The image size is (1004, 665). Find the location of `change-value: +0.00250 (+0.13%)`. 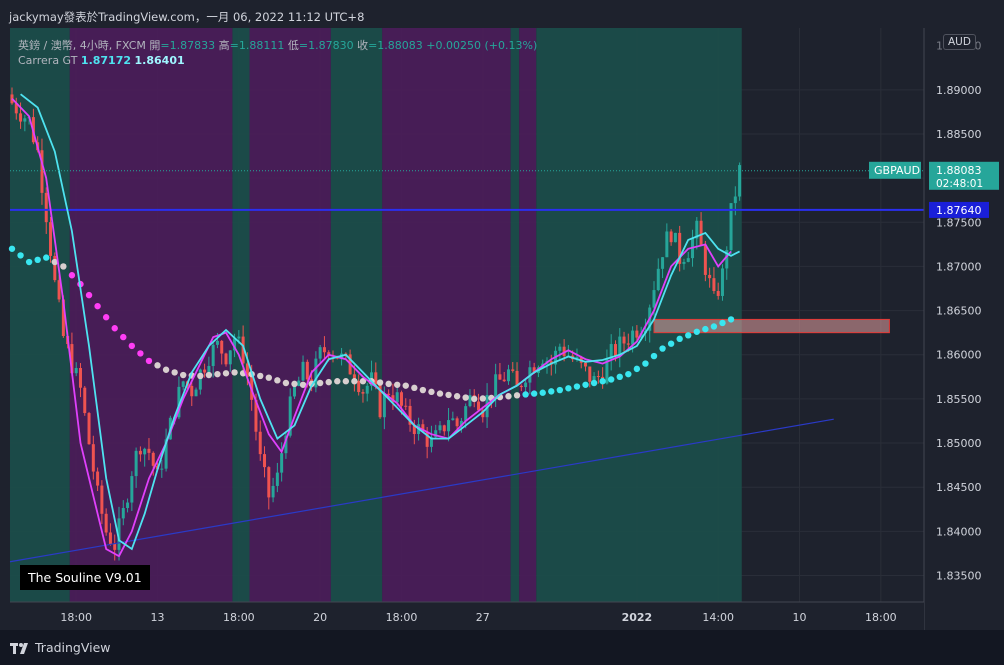

change-value: +0.00250 (+0.13%) is located at coordinates (482, 45).